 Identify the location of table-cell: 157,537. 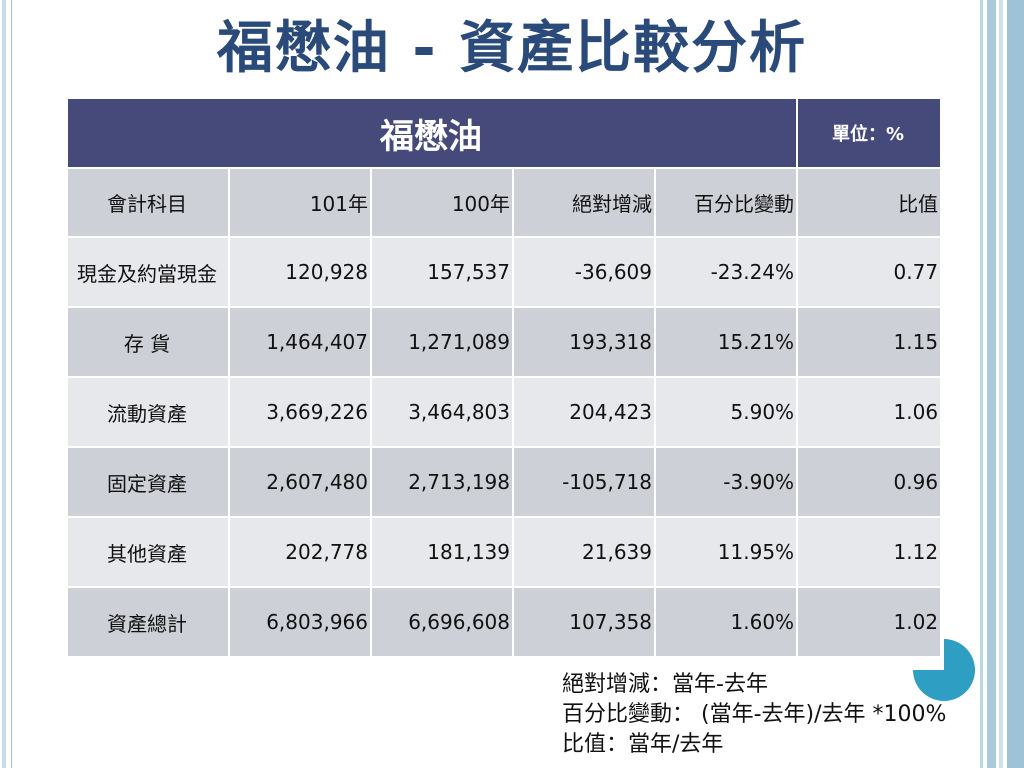
(443, 273).